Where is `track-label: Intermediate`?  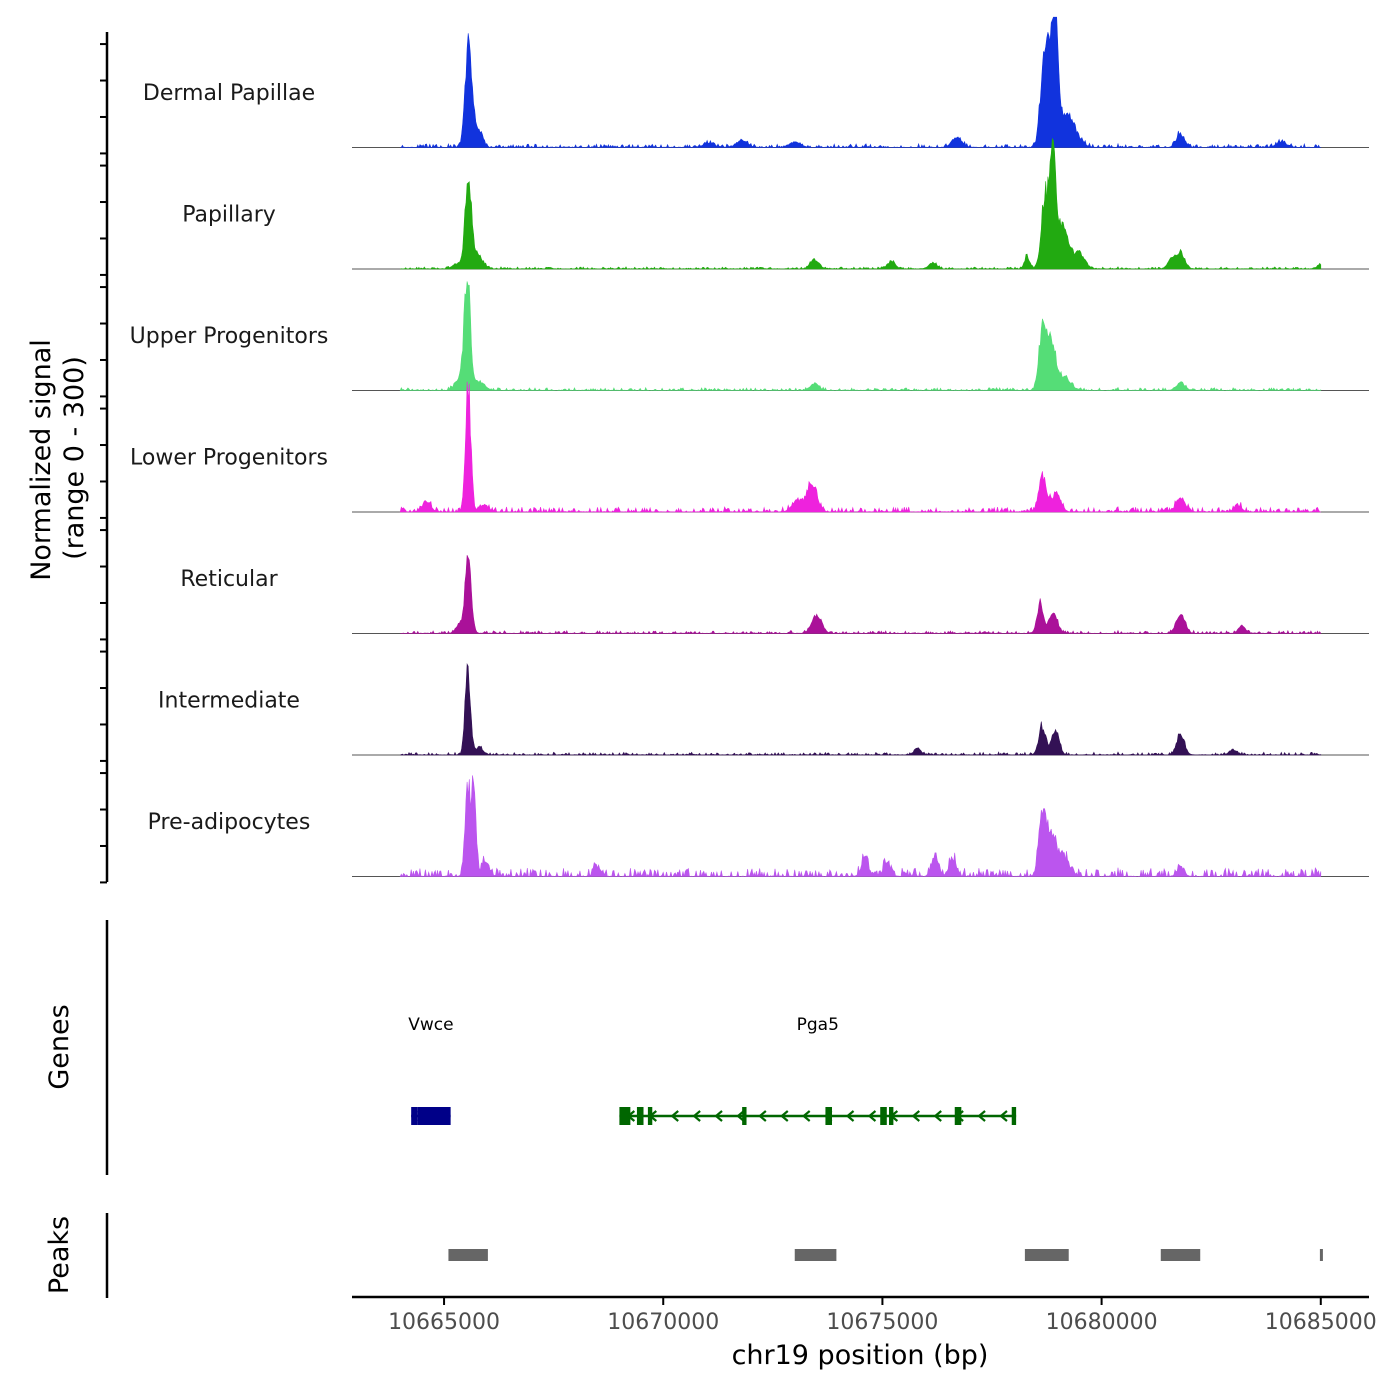
track-label: Intermediate is located at coordinates (229, 701).